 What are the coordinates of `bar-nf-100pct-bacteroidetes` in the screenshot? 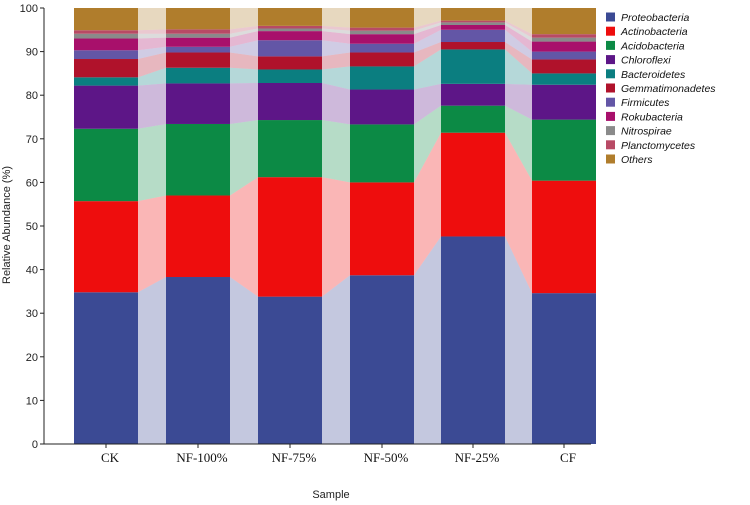 It's located at (198, 75).